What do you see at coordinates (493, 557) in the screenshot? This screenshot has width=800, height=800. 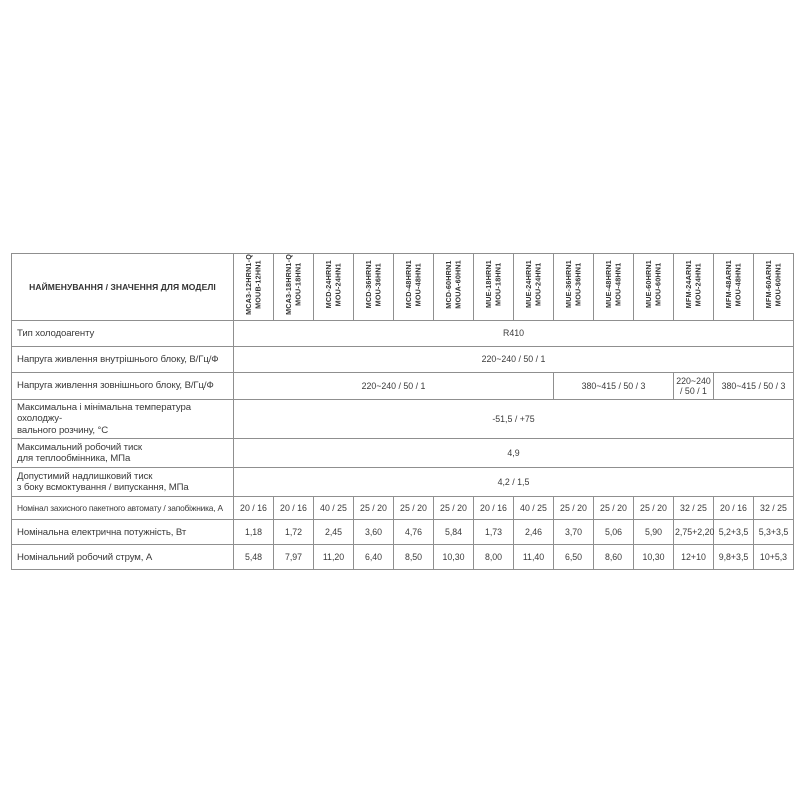 I see `spec-value: 8,00` at bounding box center [493, 557].